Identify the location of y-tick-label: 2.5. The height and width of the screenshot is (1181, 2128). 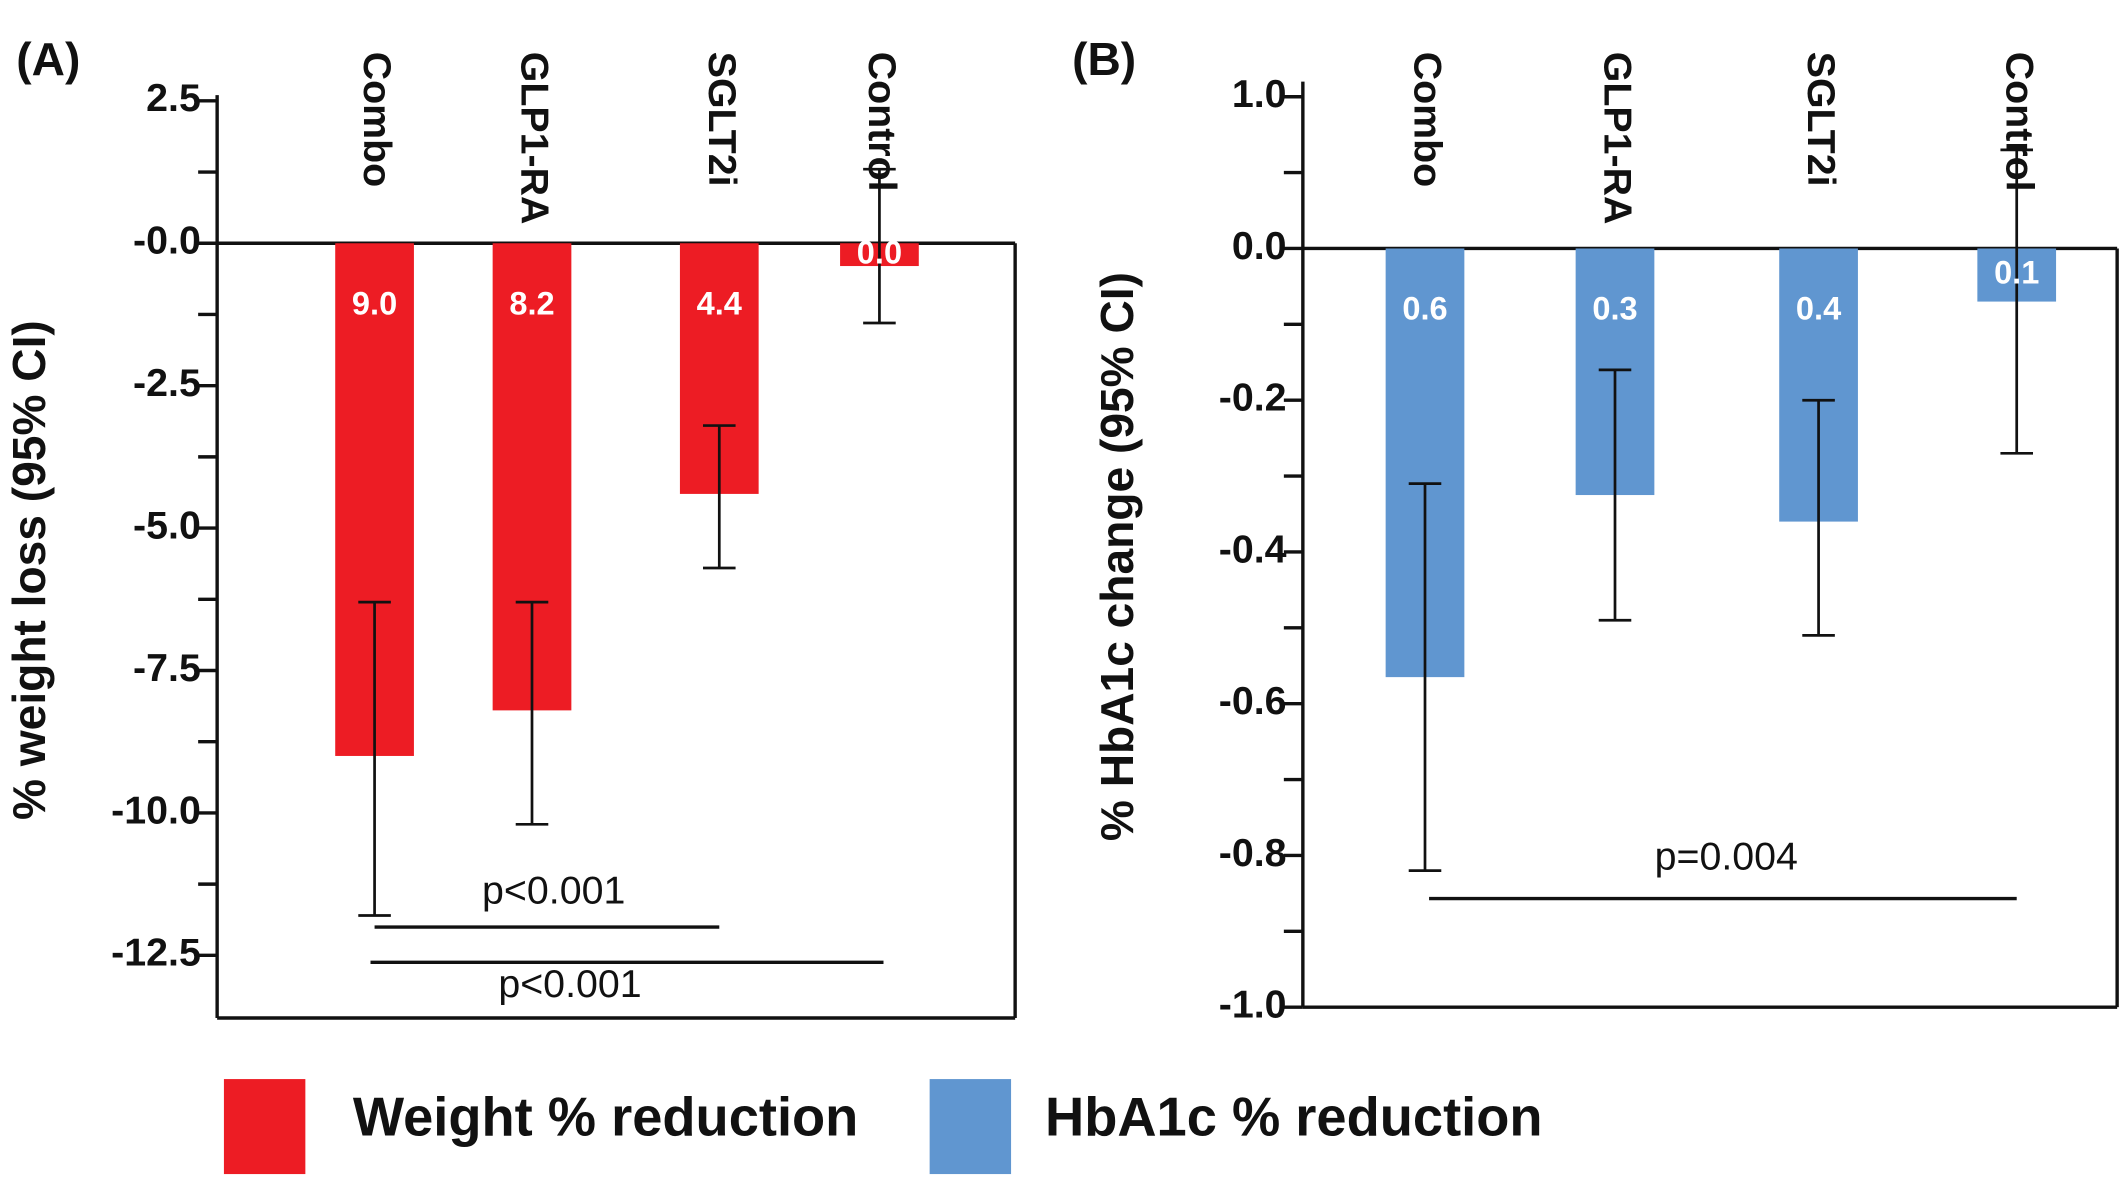
(173, 98).